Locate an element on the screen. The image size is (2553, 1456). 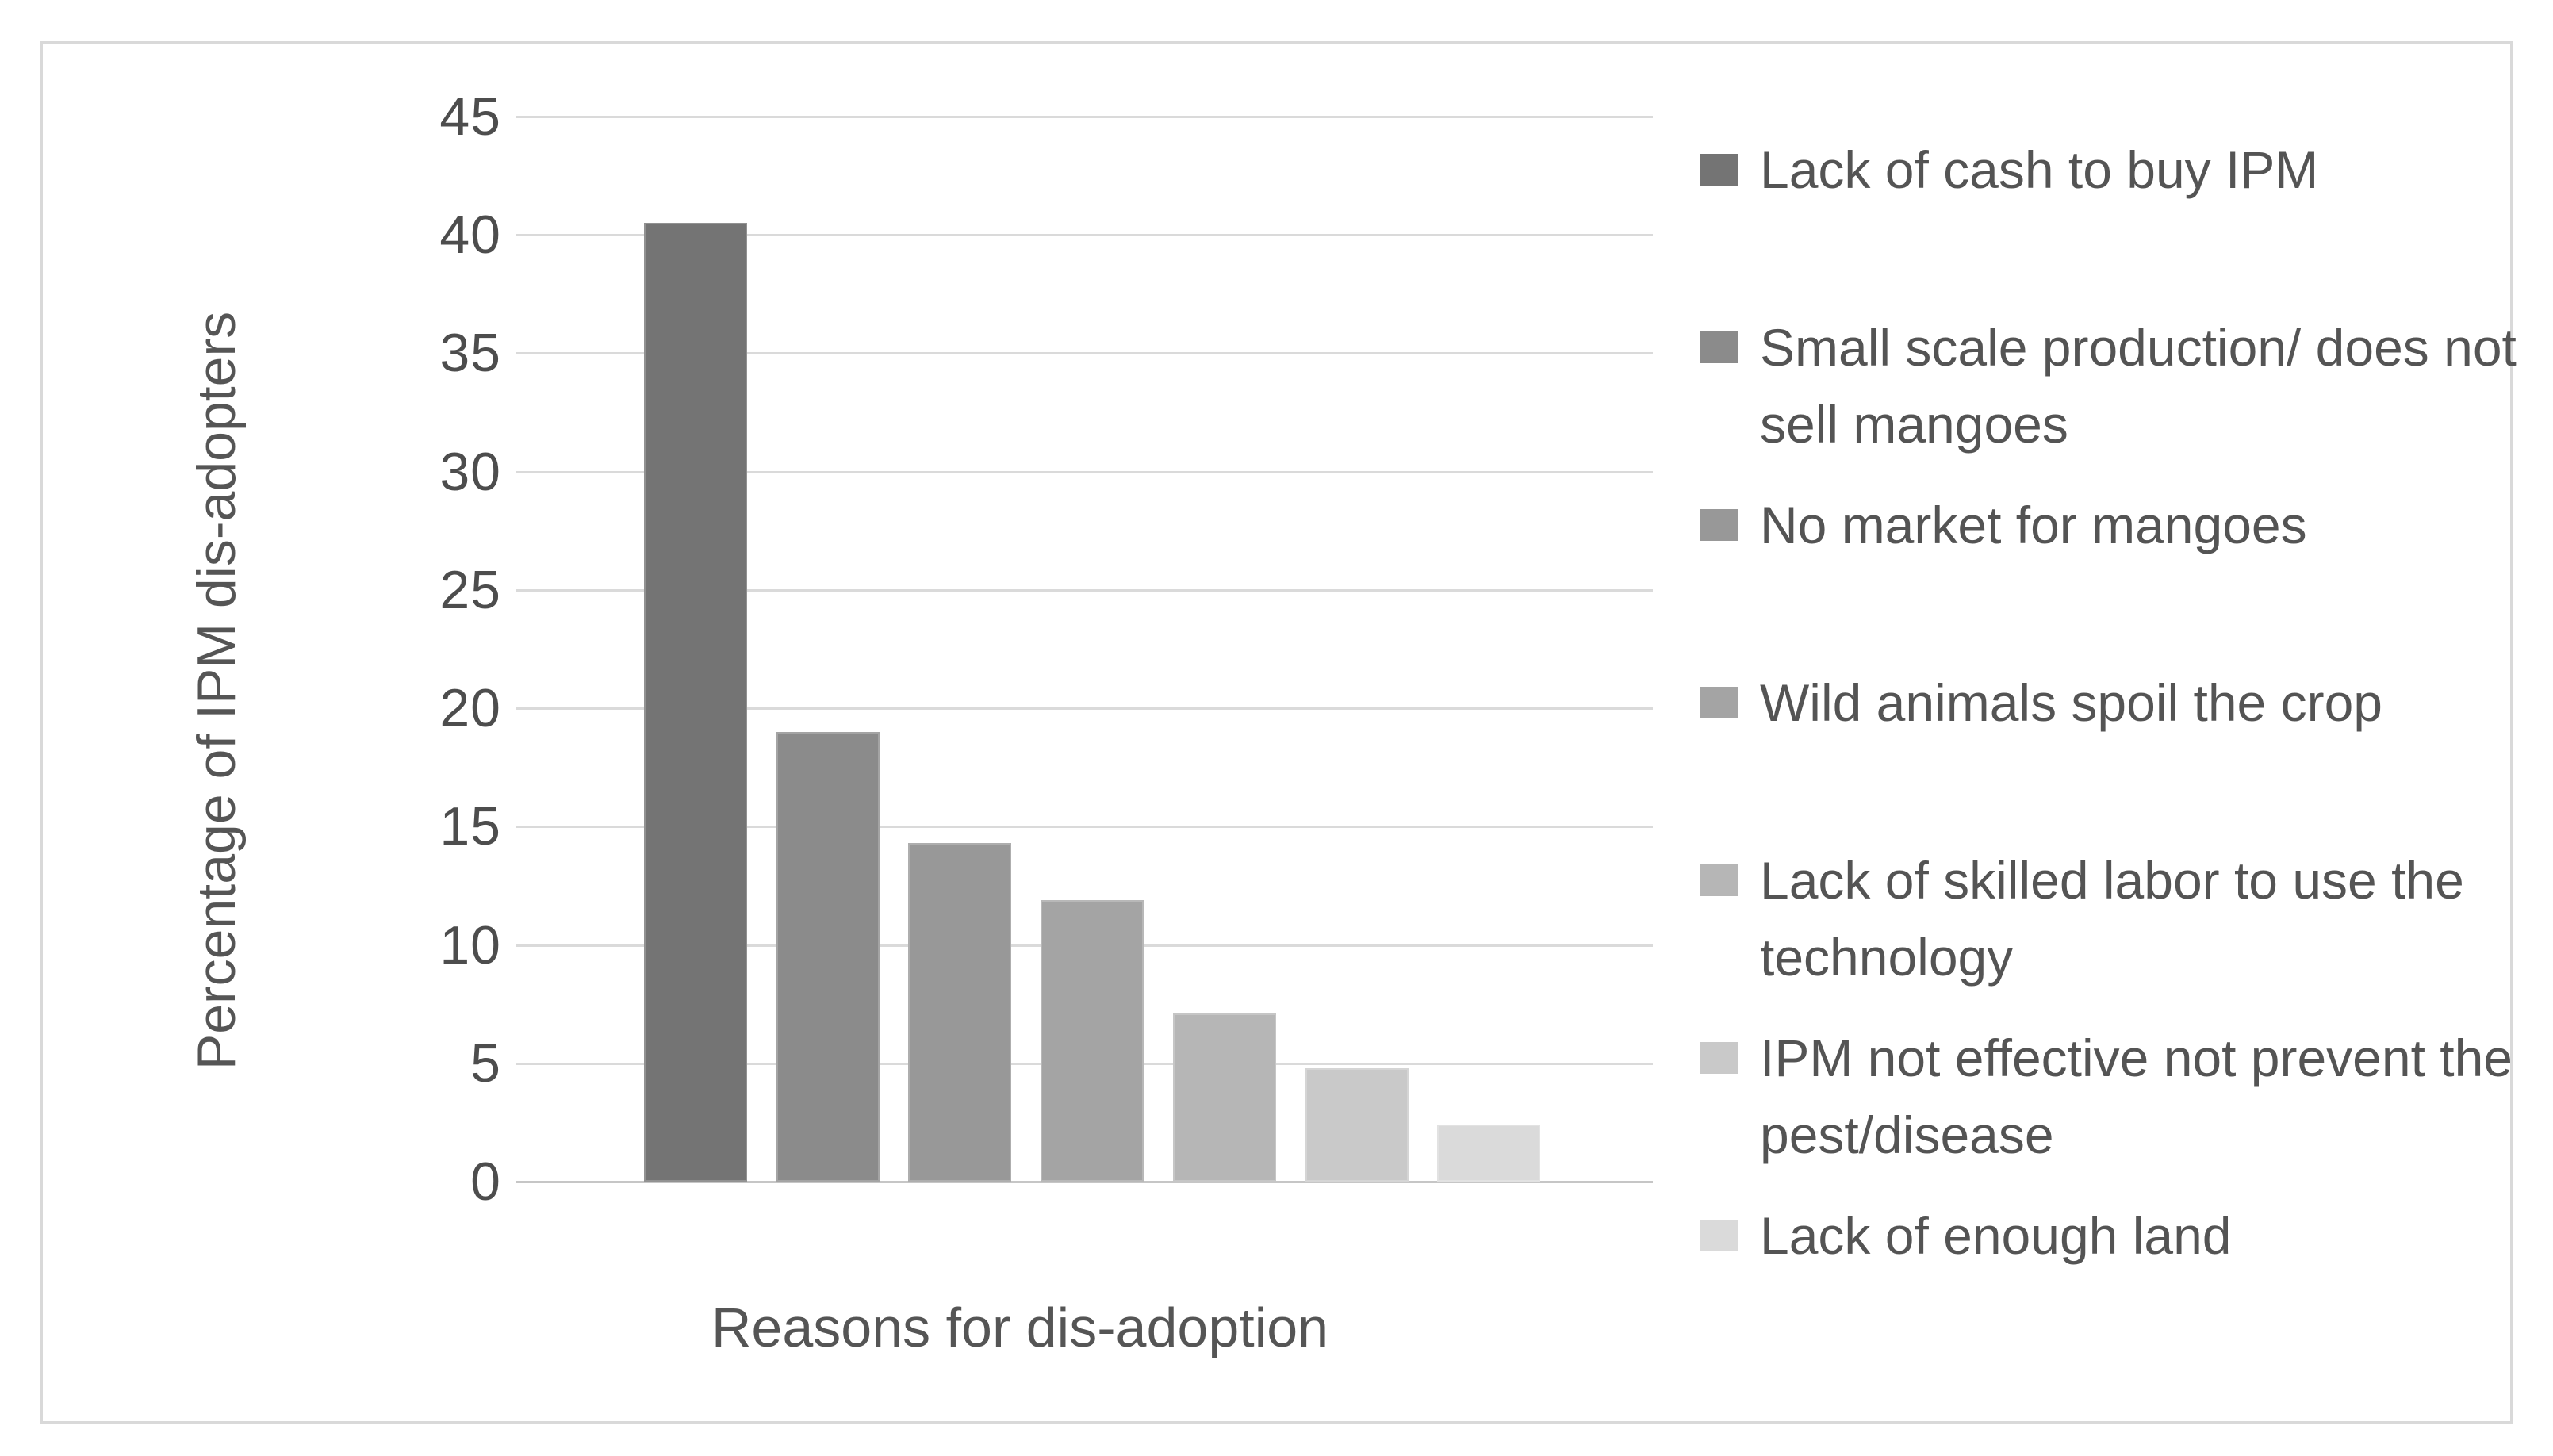
legend-label: Lack of enough land is located at coordinates (1996, 1235).